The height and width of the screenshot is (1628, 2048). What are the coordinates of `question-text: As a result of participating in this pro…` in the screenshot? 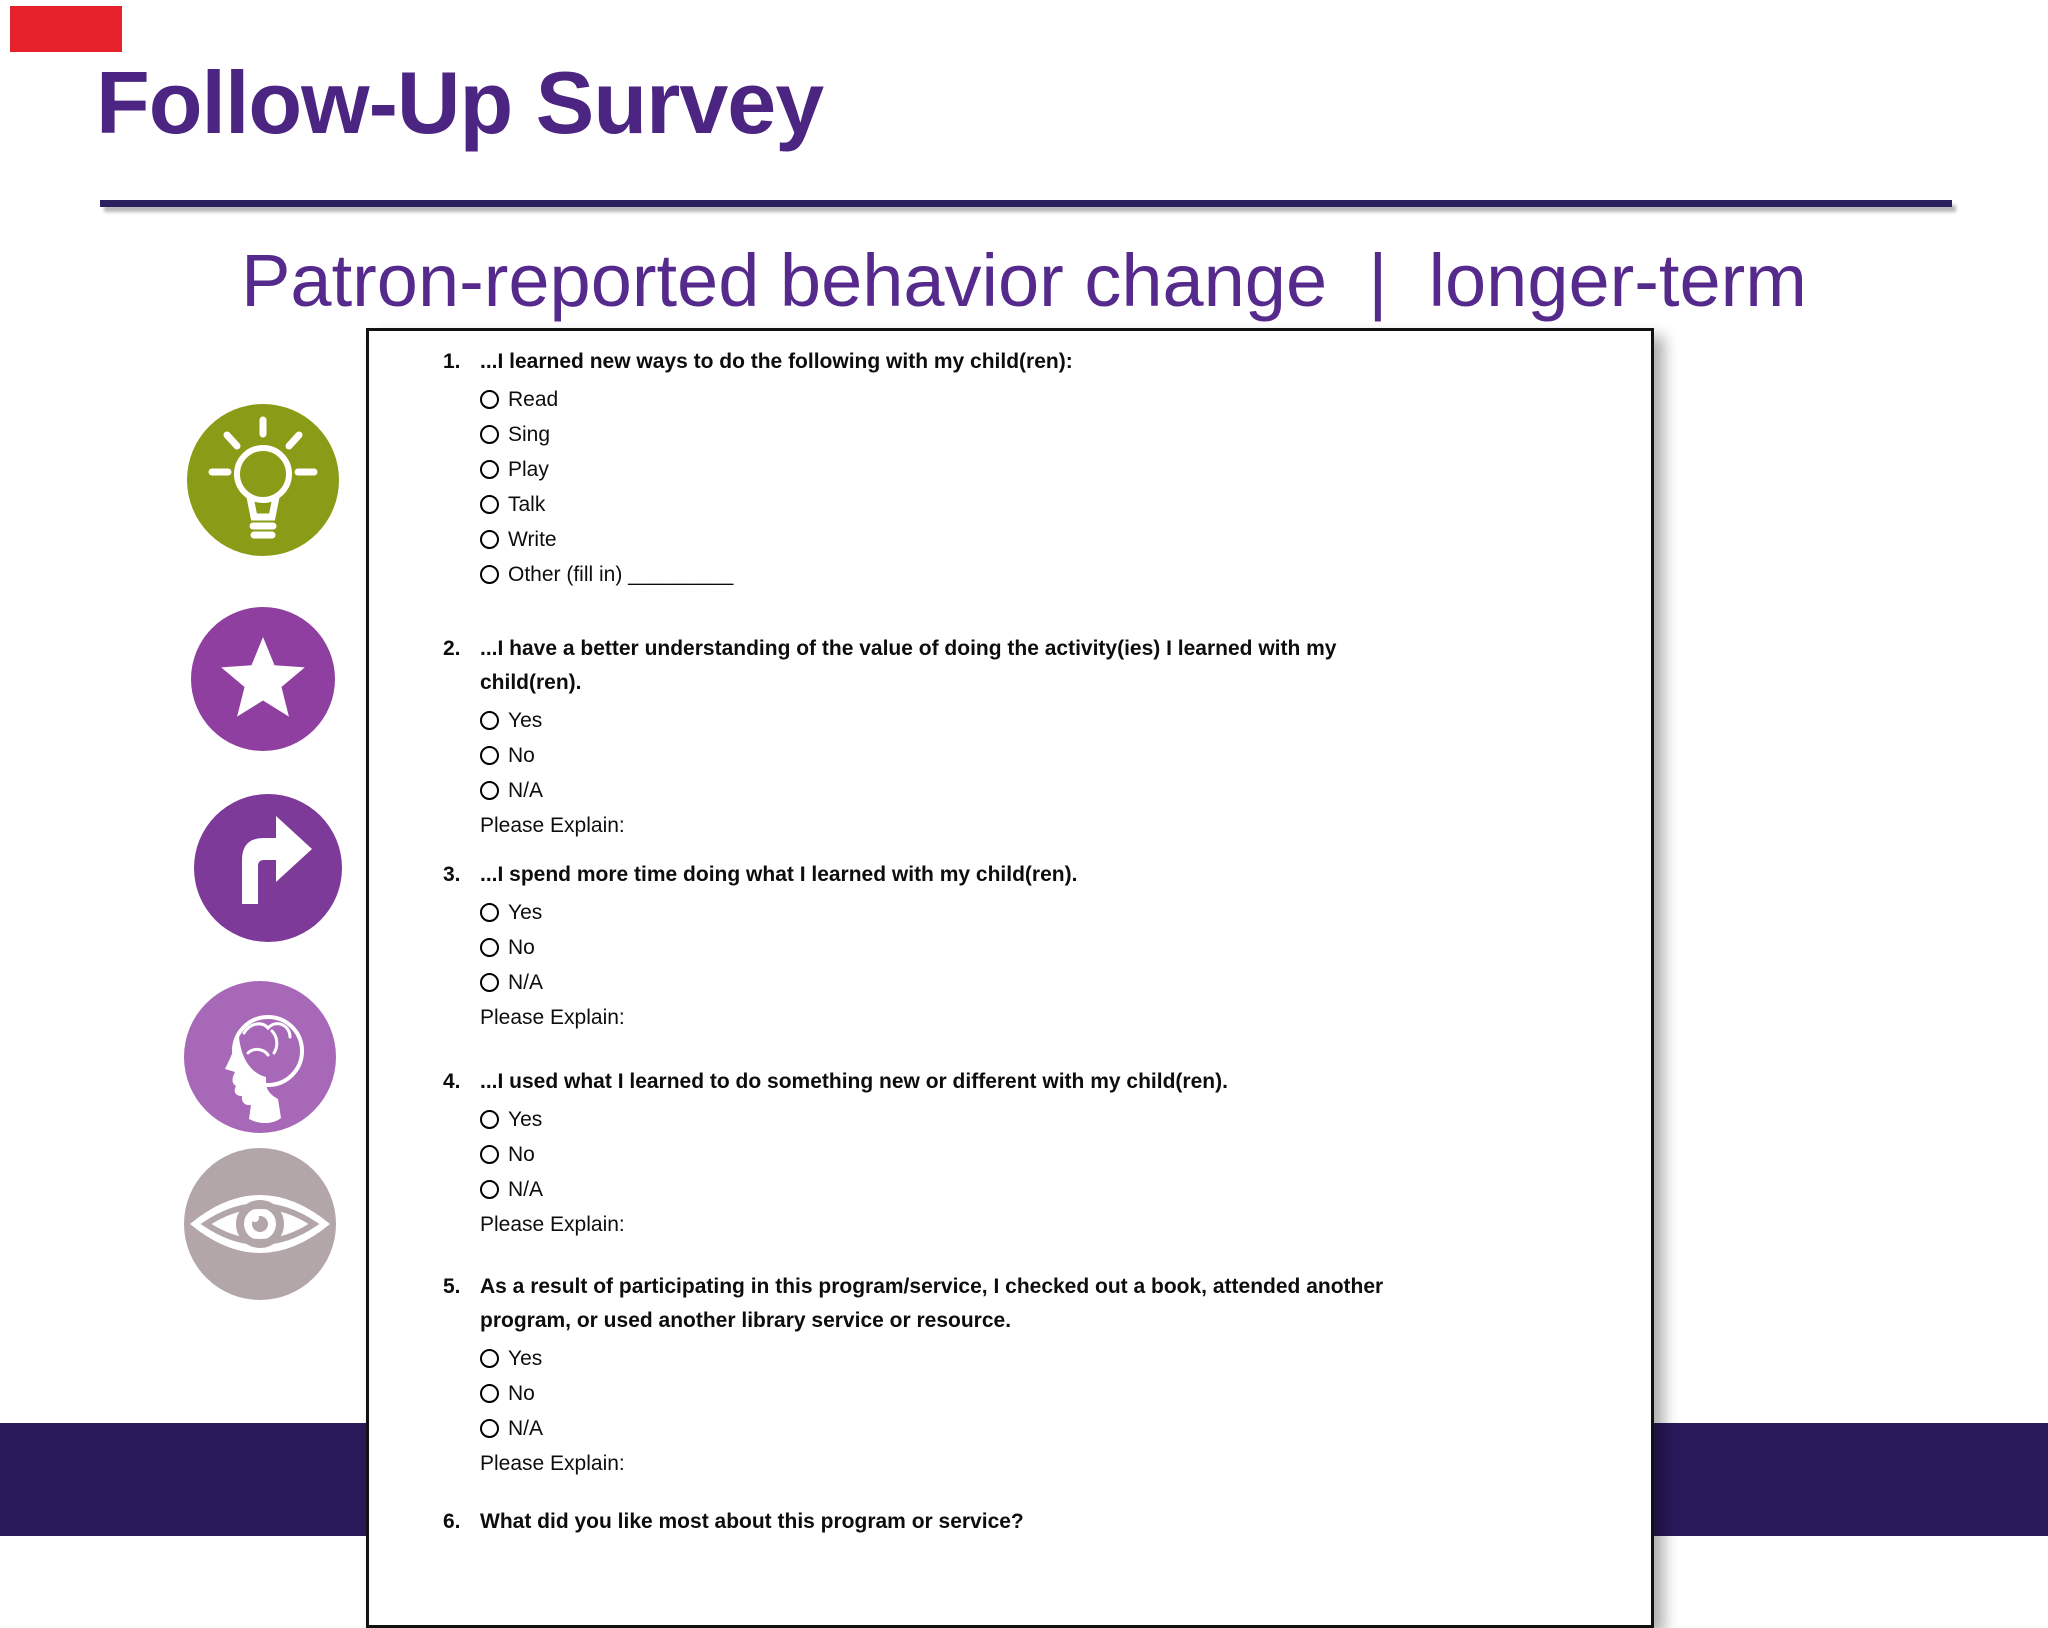 It's located at (932, 1286).